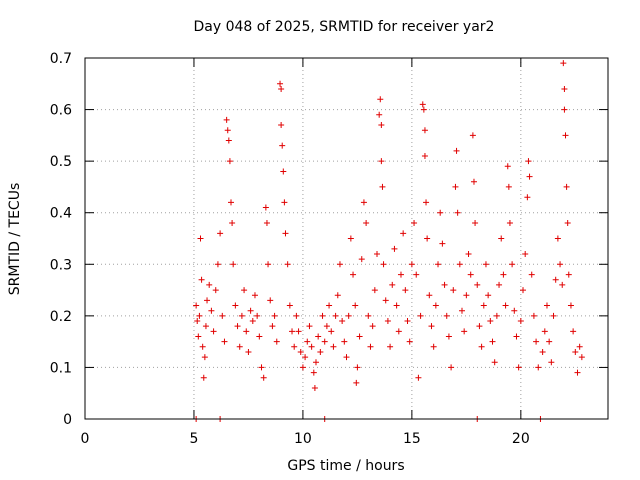  I want to click on x-tick-label: 10, so click(303, 439).